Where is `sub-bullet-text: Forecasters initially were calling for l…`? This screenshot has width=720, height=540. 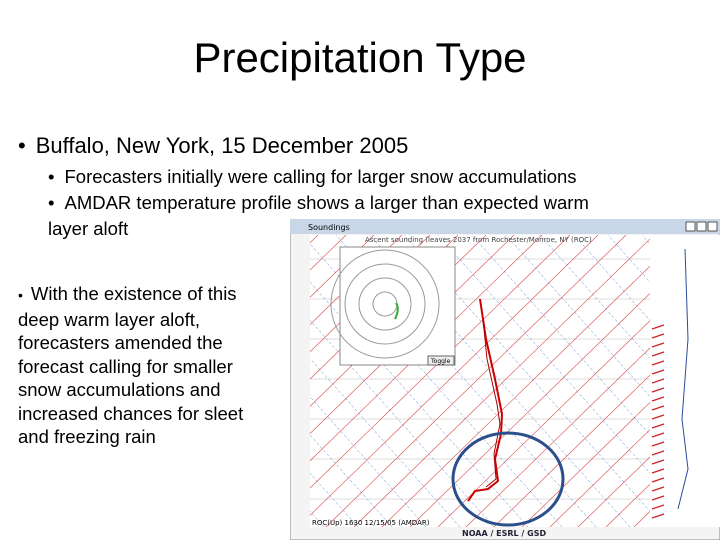 sub-bullet-text: Forecasters initially were calling for l… is located at coordinates (320, 176).